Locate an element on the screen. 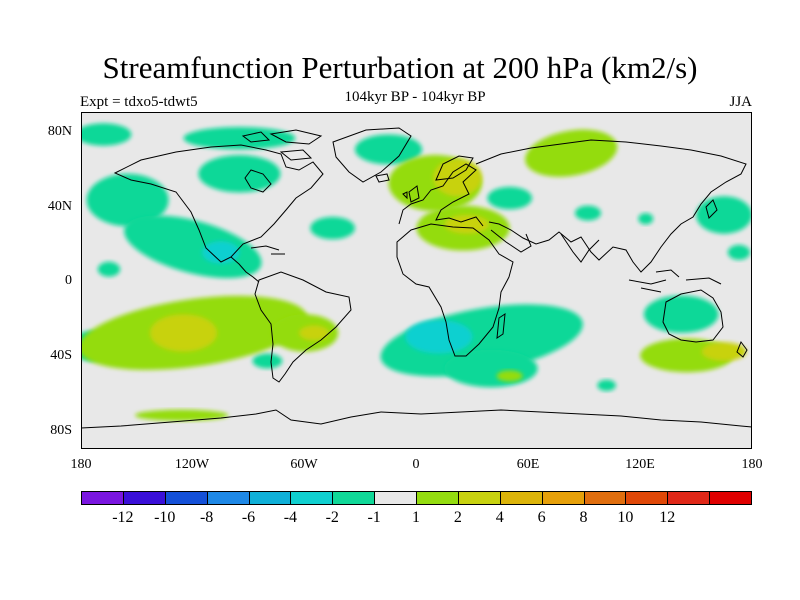 This screenshot has height=600, width=800. coastline-british-isles is located at coordinates (411, 194).